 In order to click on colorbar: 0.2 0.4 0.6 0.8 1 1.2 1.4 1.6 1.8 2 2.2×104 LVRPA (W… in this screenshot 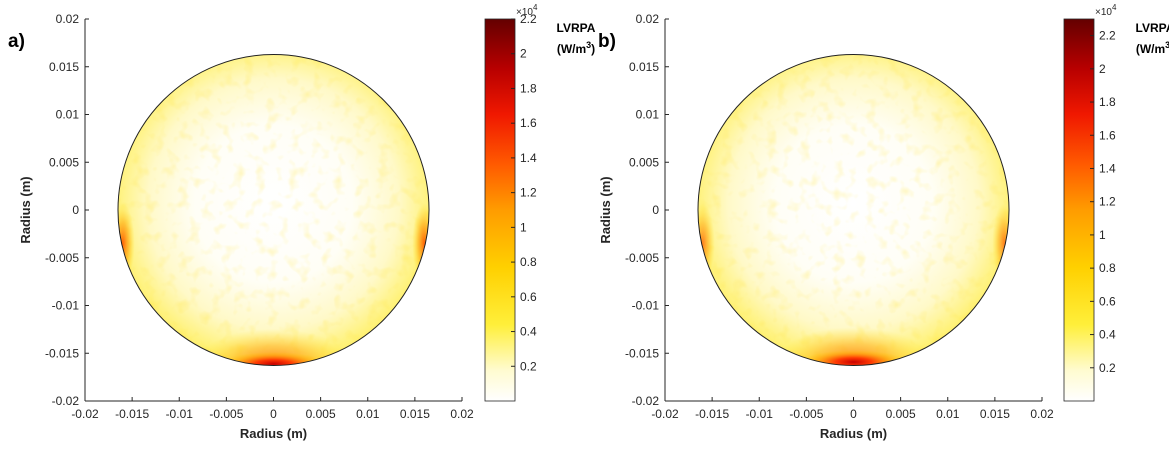, I will do `click(540, 202)`.